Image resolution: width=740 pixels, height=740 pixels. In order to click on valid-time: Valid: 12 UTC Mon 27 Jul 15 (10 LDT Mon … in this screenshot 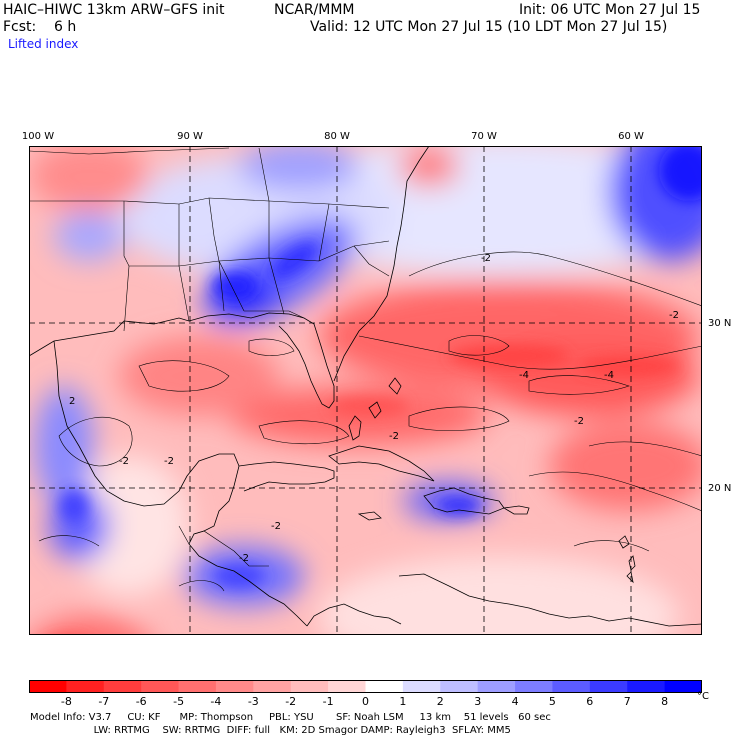, I will do `click(489, 27)`.